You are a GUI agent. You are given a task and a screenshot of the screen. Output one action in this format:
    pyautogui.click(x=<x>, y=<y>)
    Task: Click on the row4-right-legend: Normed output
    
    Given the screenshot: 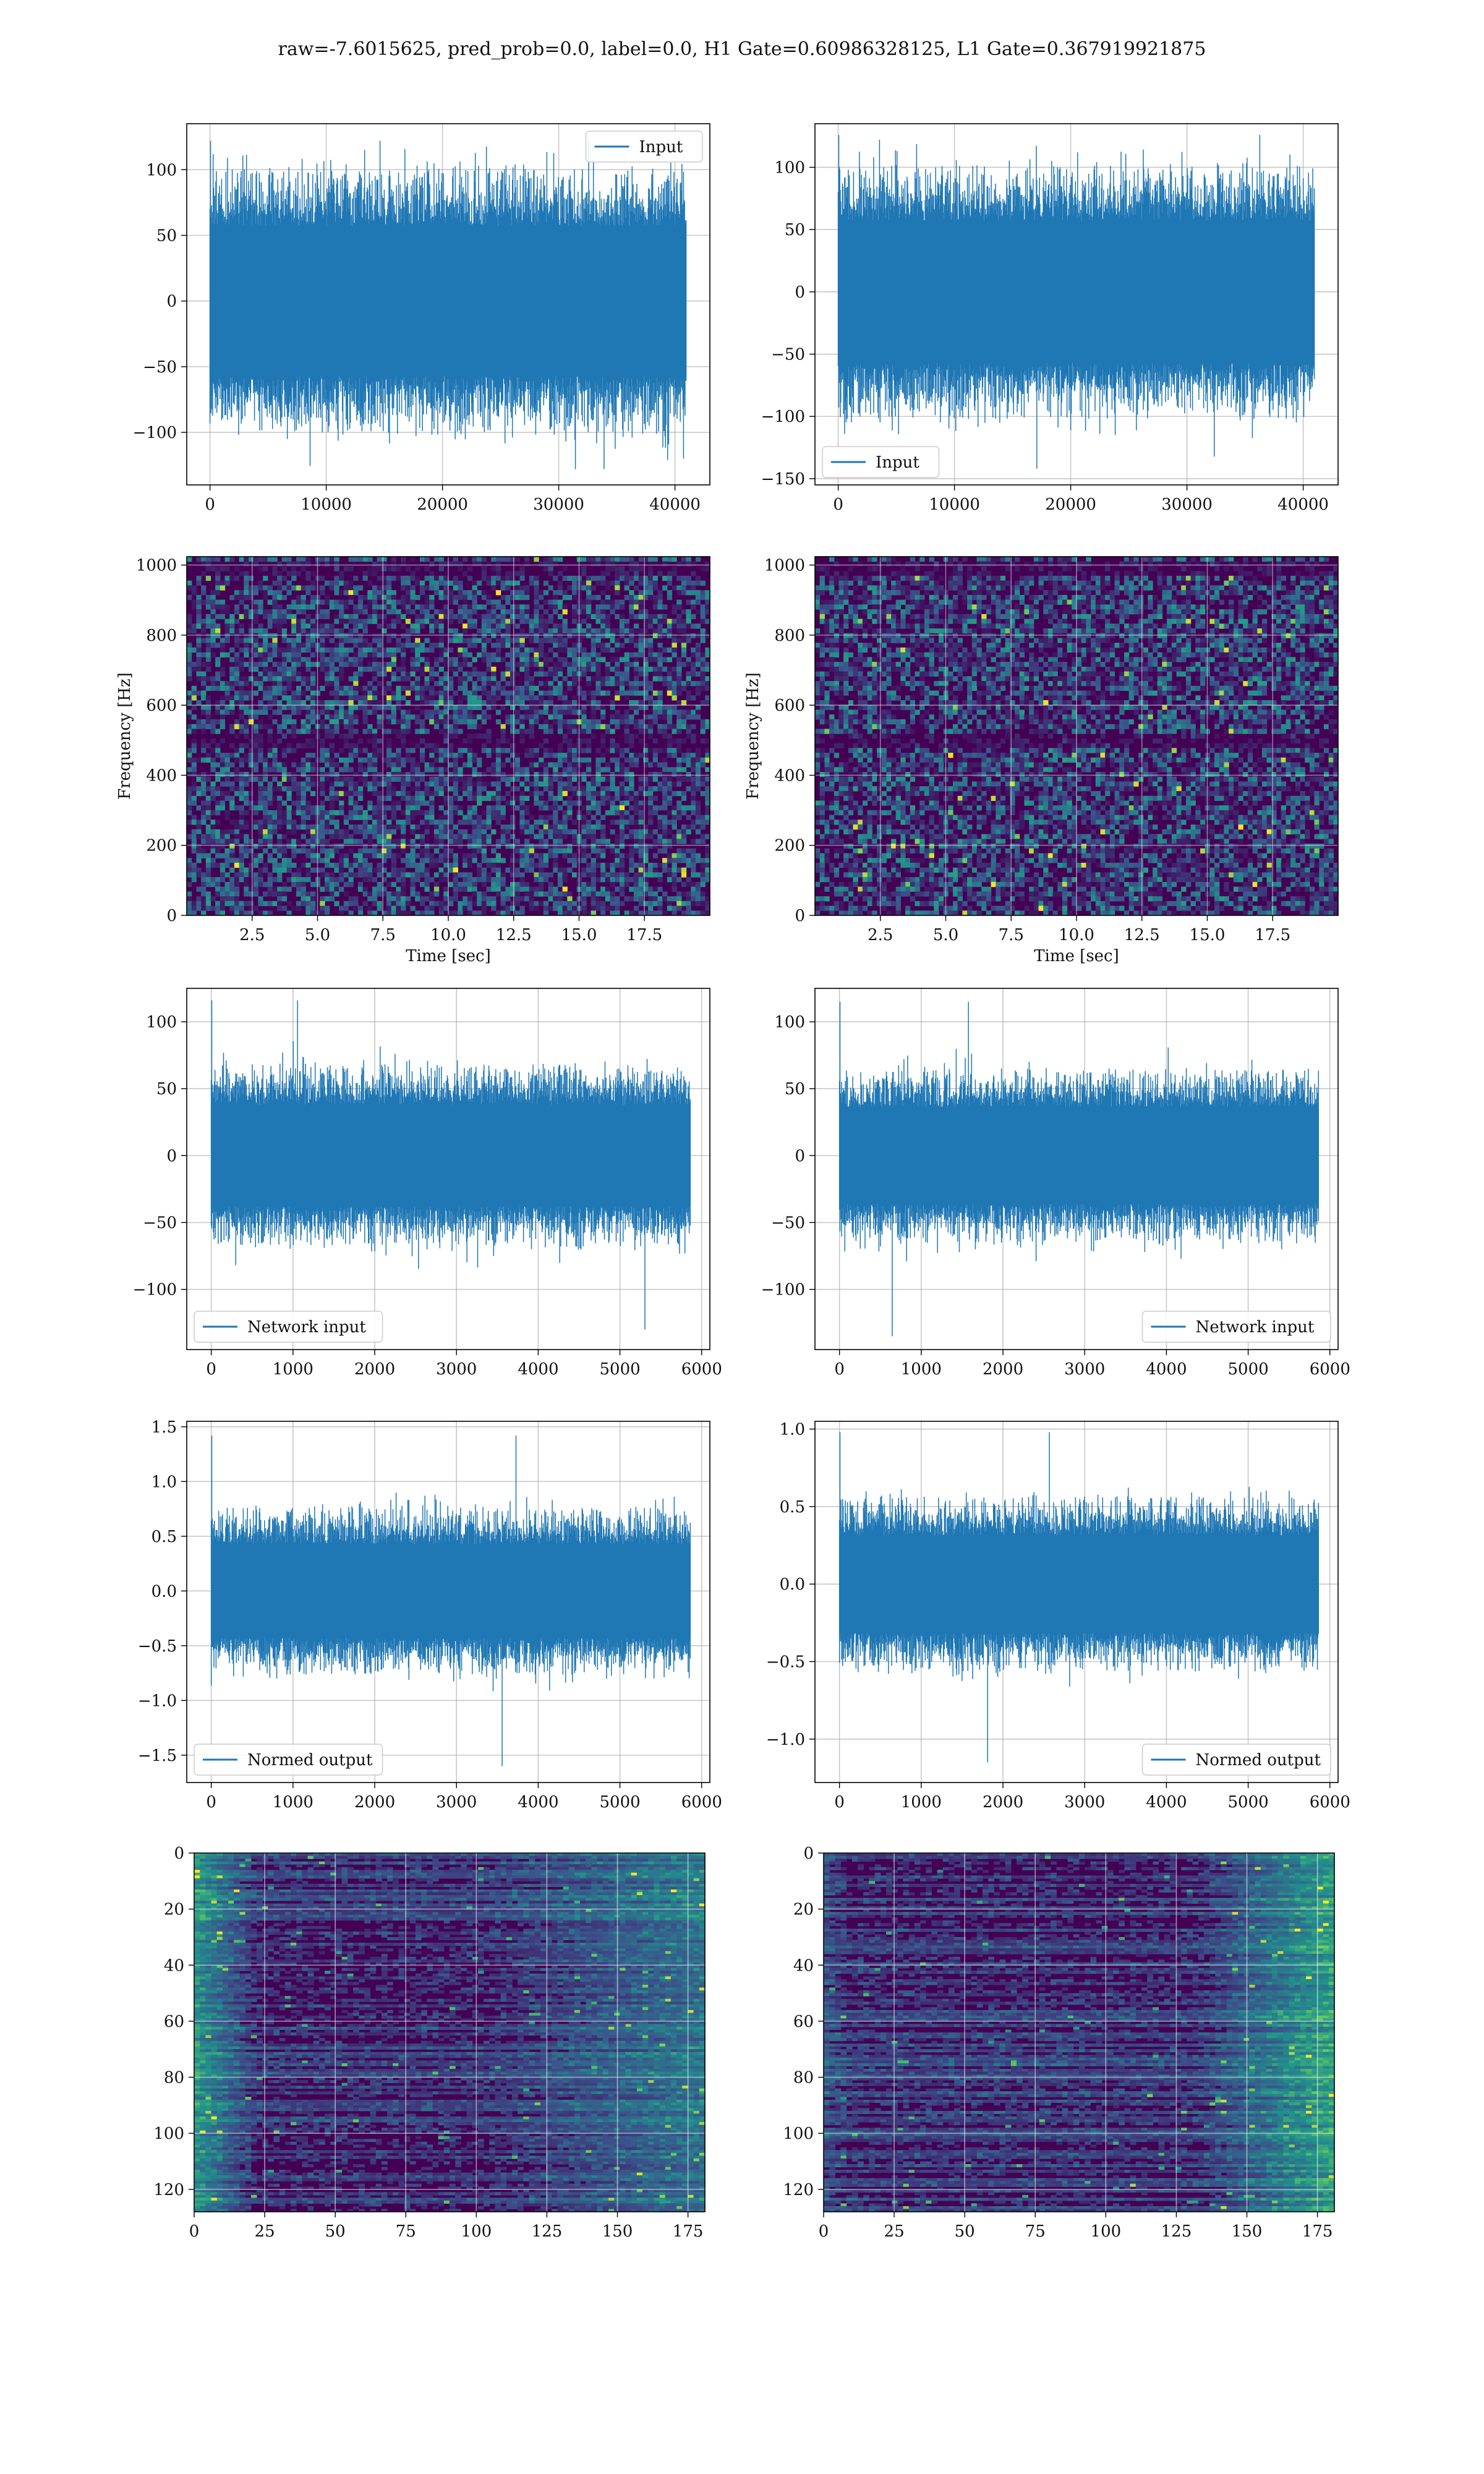 What is the action you would take?
    pyautogui.click(x=1237, y=1760)
    